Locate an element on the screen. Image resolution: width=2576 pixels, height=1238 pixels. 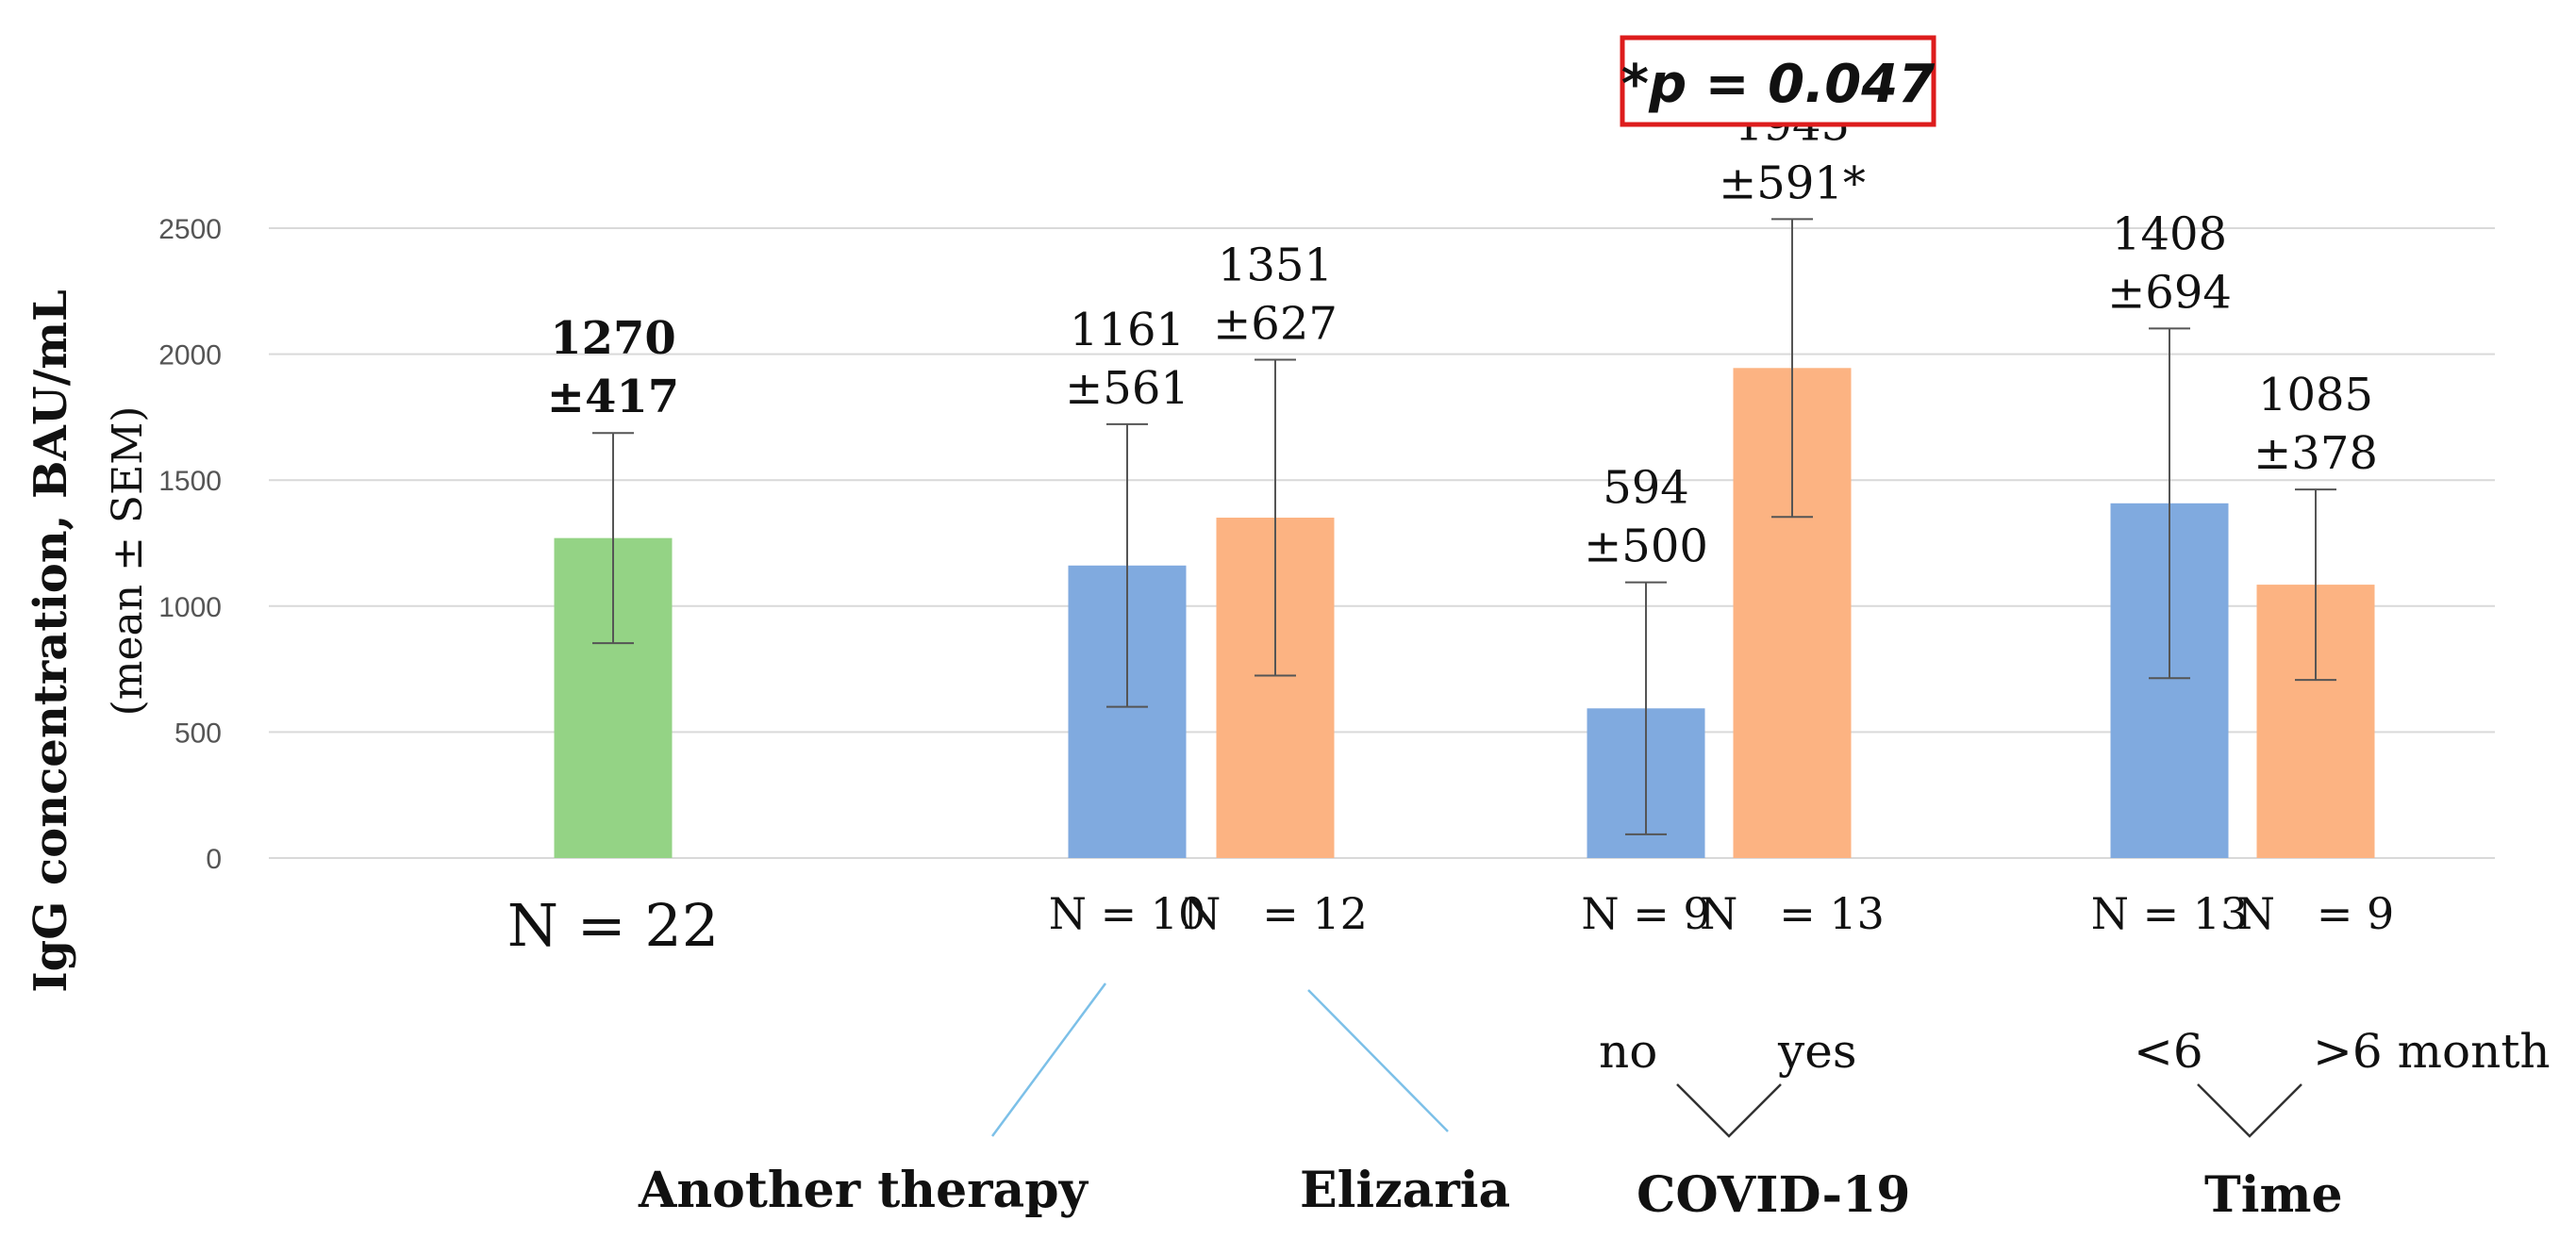
sem-label-covid-yes: ±591* is located at coordinates (1793, 183).